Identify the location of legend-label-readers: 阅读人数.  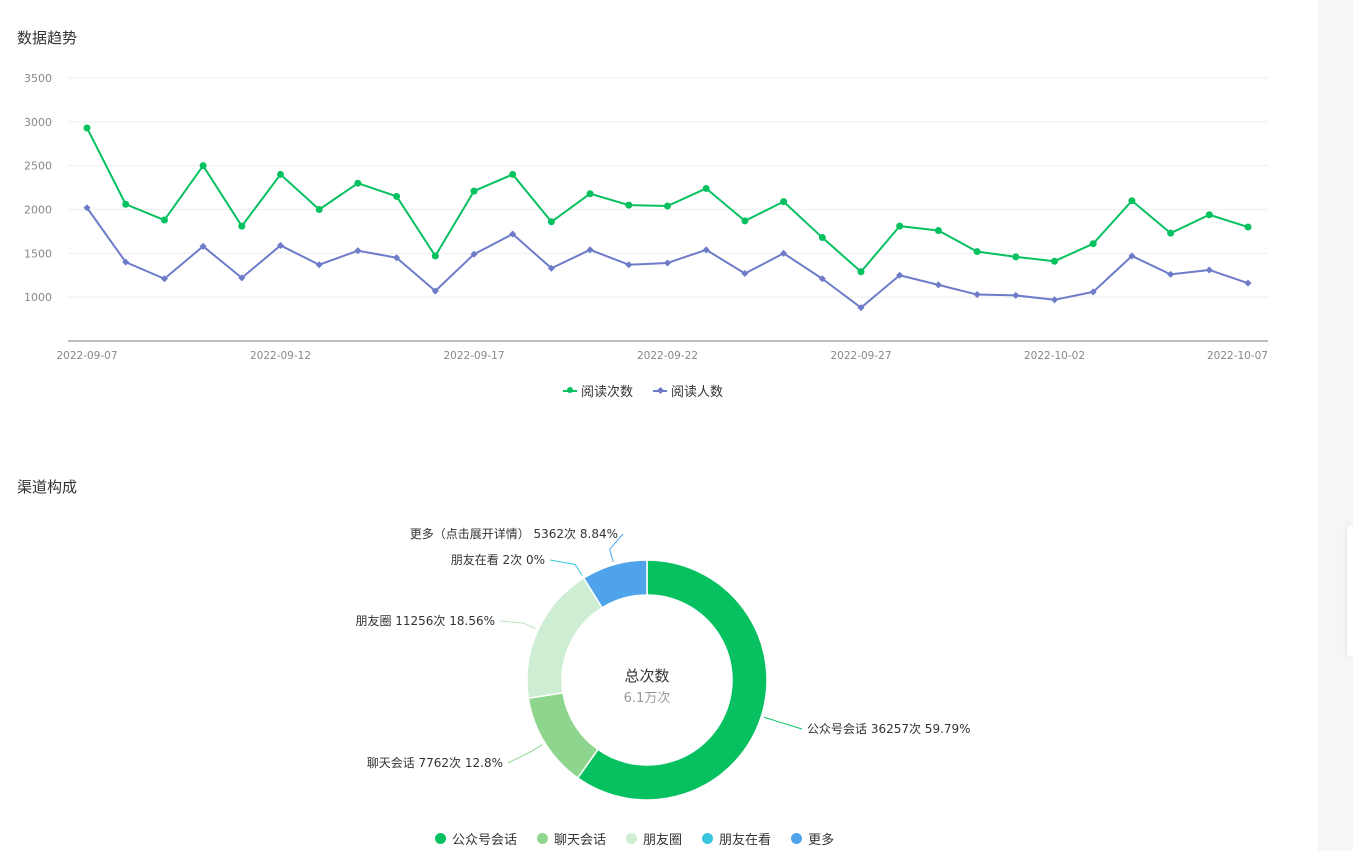
(697, 392).